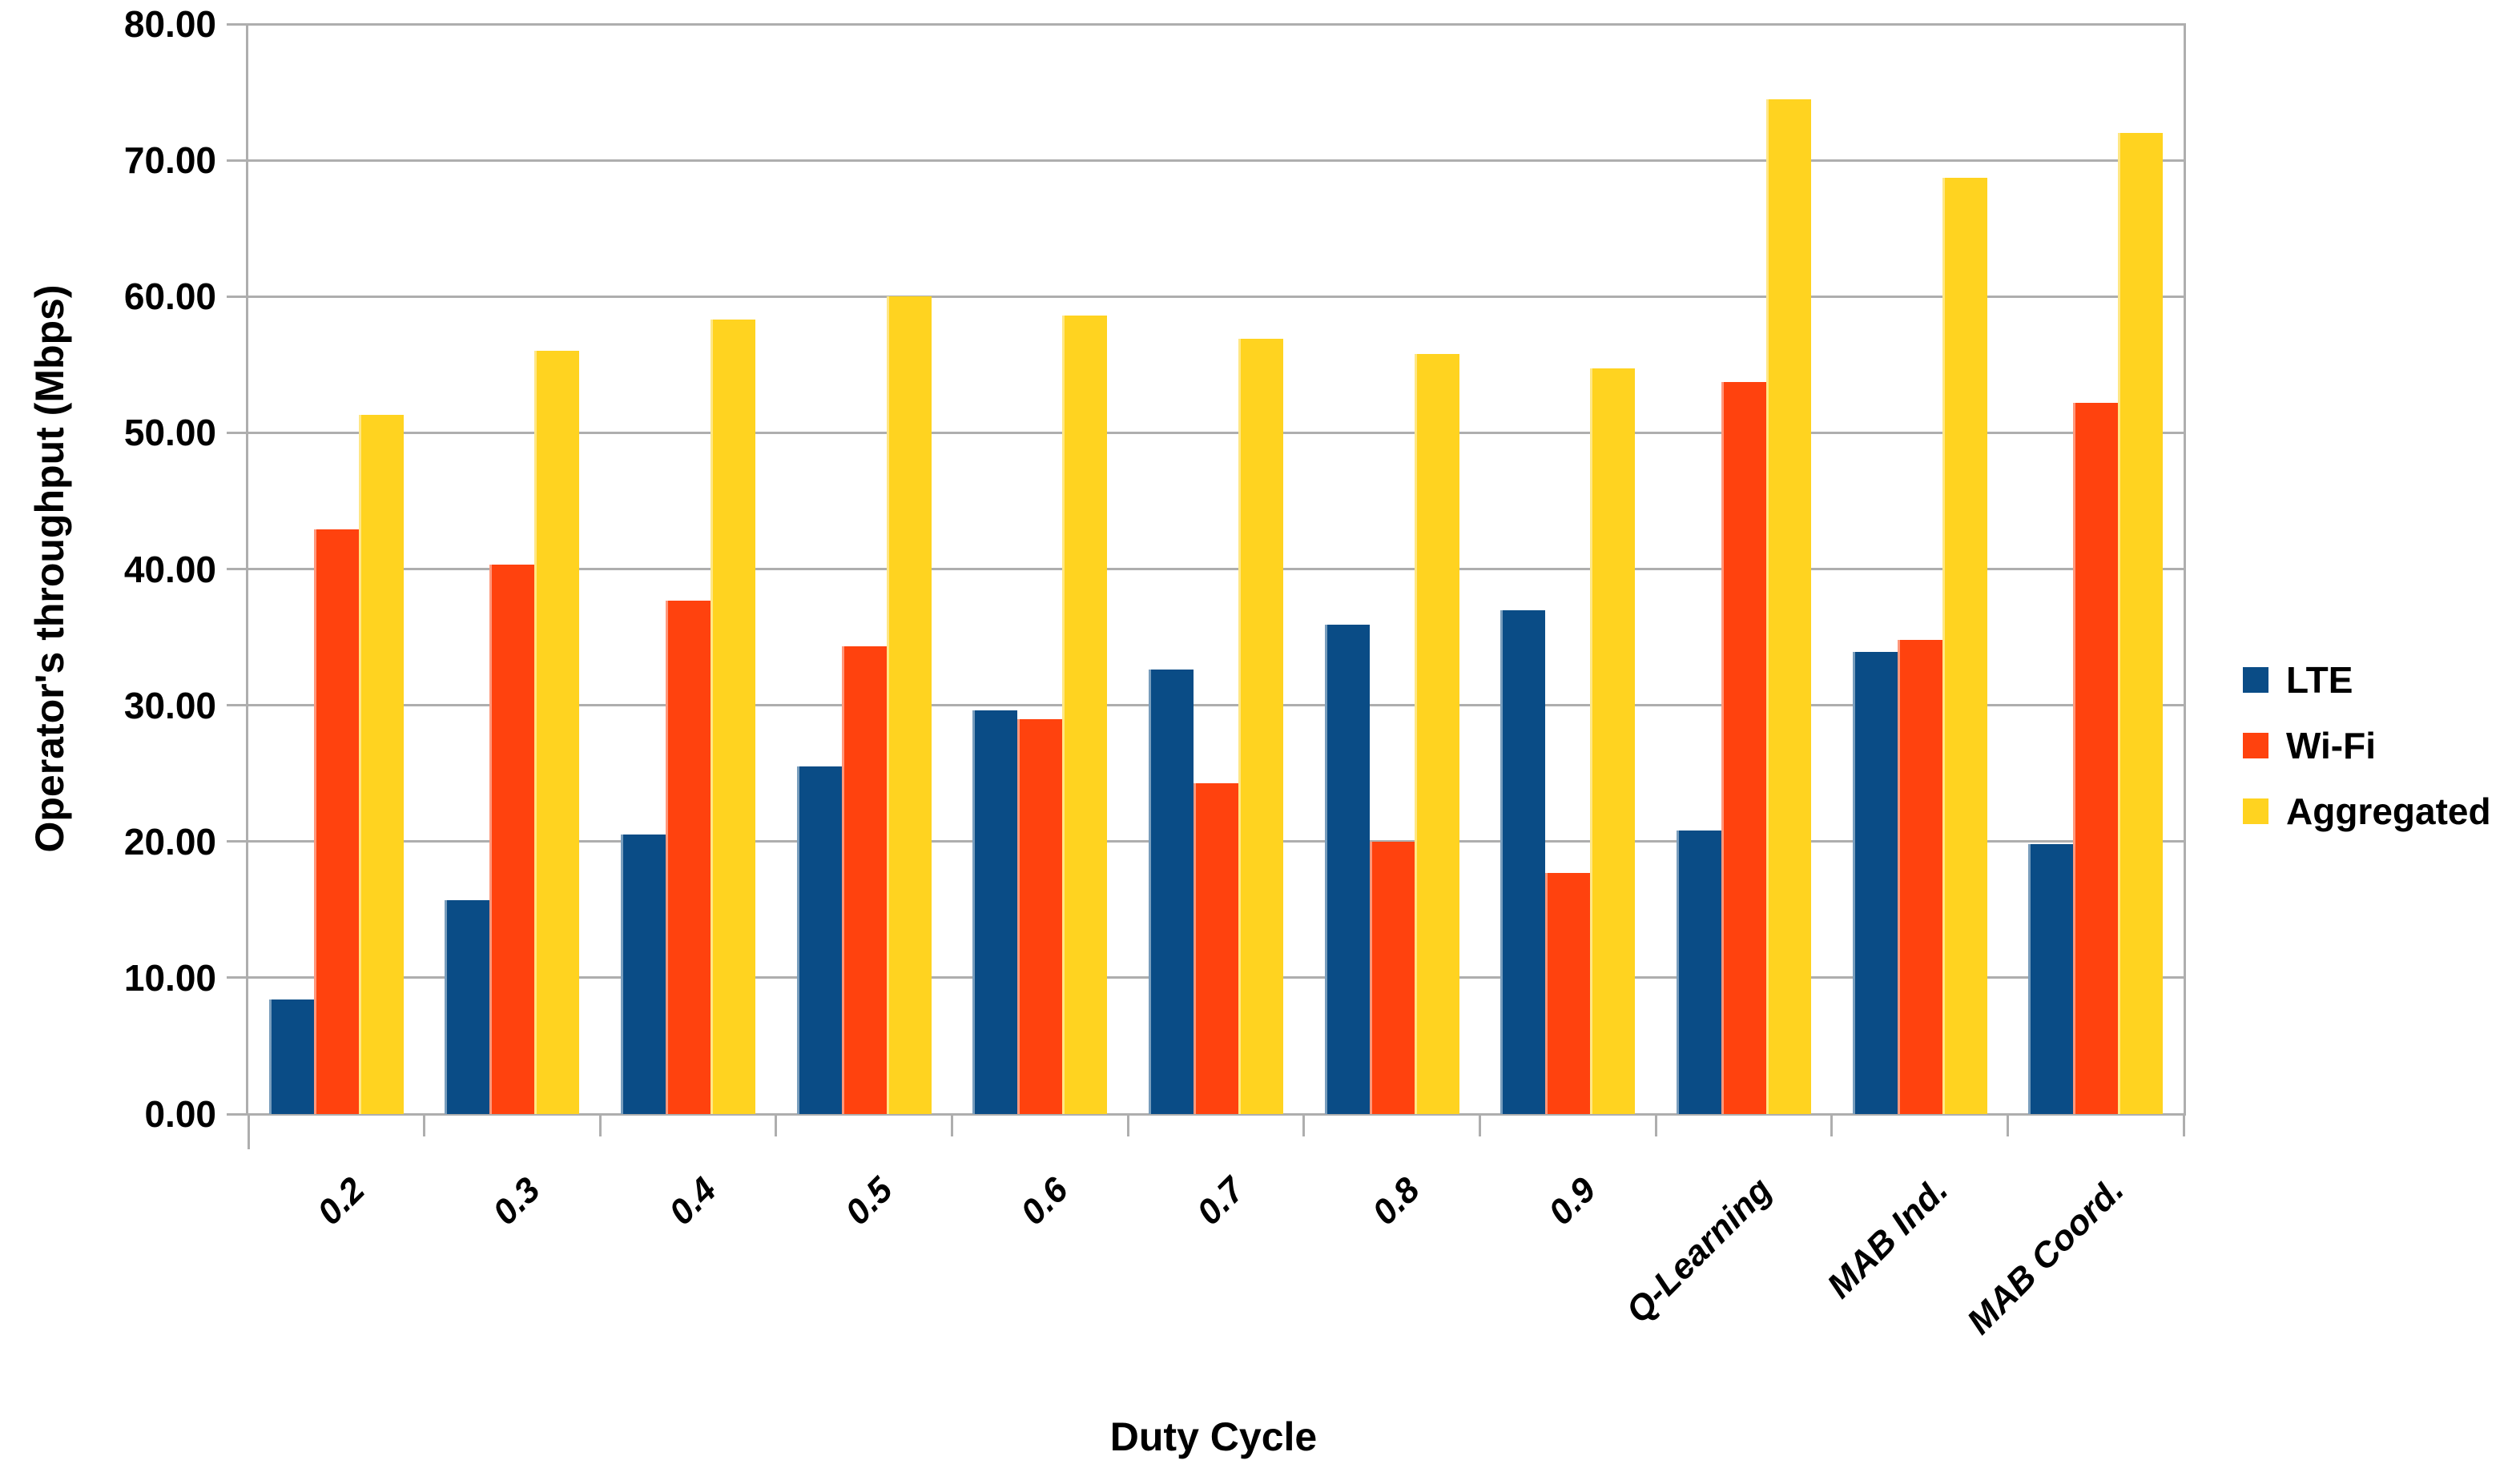 The image size is (2520, 1460). Describe the element at coordinates (2331, 745) in the screenshot. I see `legend-label: Wi-Fi` at that location.